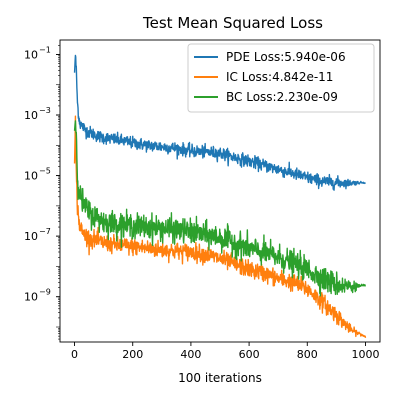 Image resolution: width=400 pixels, height=400 pixels. I want to click on legend-label-1: IC Loss:4.842e-11, so click(279, 77).